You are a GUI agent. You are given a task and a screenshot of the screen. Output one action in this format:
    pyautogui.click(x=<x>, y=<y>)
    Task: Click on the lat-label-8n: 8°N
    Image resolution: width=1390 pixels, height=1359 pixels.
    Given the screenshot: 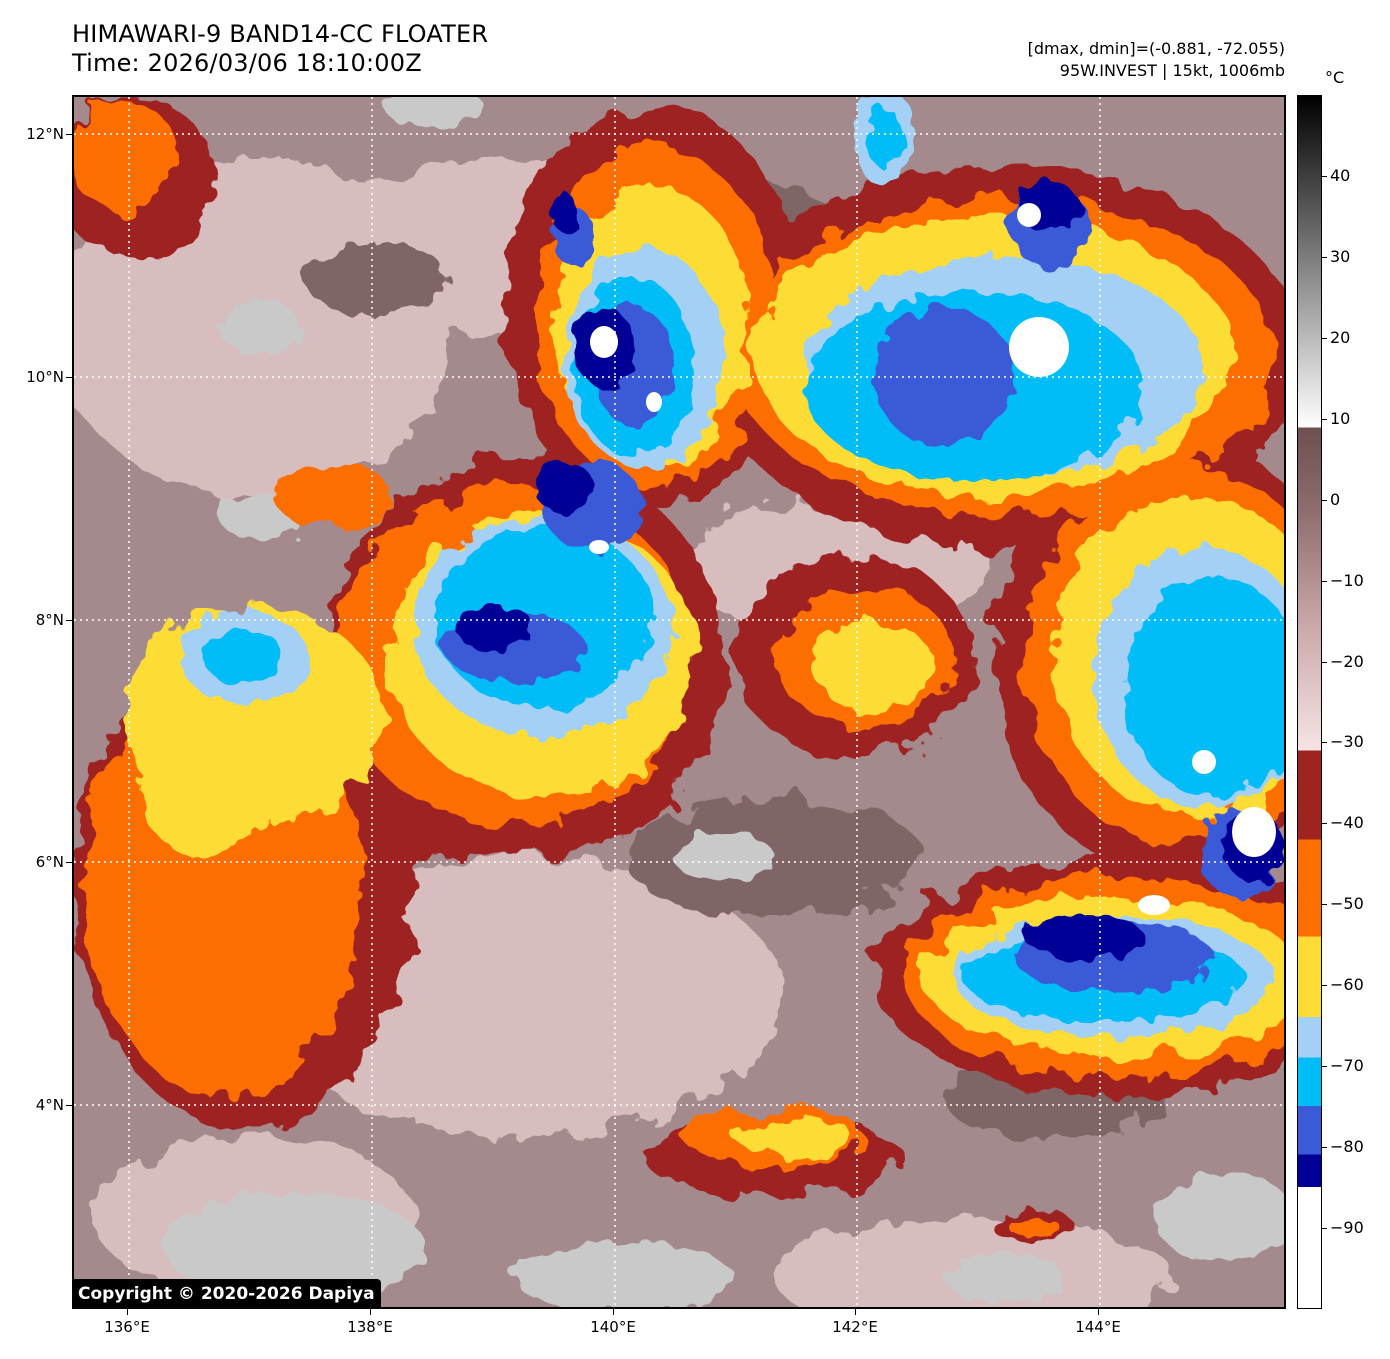 What is the action you would take?
    pyautogui.click(x=49, y=620)
    